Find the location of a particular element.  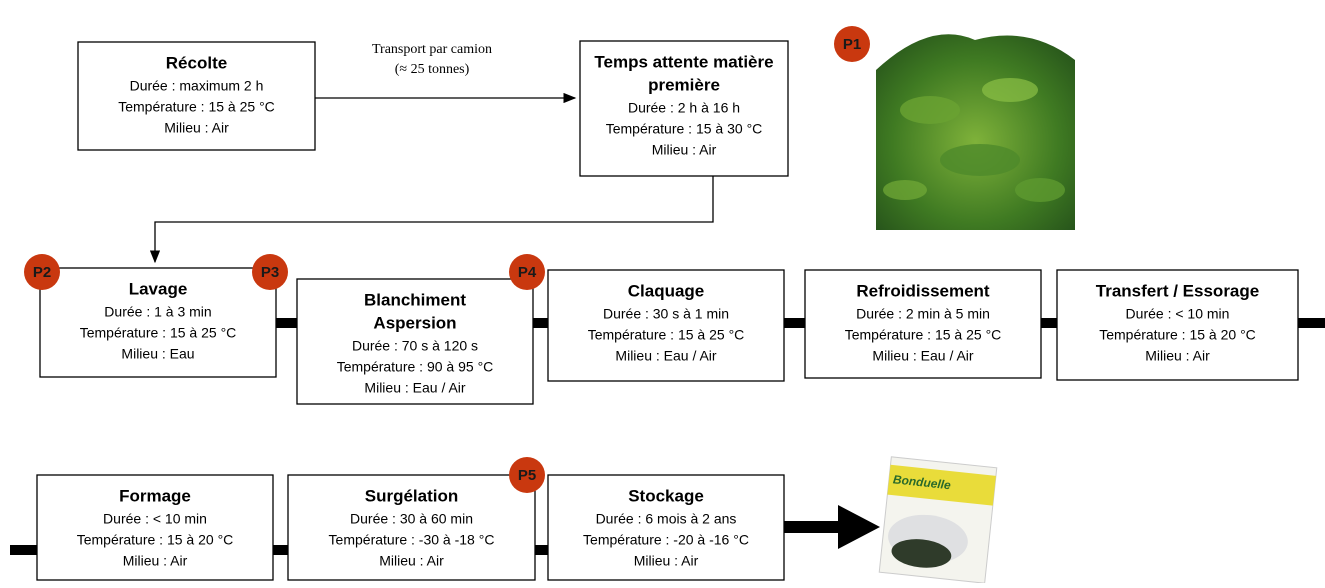

step-title: Surgélation is located at coordinates (412, 495).